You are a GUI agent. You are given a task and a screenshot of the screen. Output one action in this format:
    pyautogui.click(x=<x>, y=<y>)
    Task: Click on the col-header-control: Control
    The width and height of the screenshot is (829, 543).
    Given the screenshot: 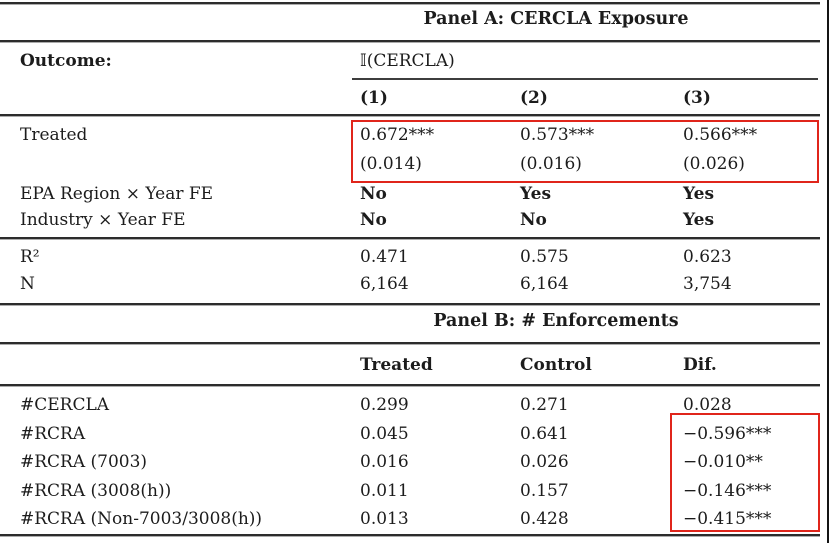 What is the action you would take?
    pyautogui.click(x=556, y=365)
    